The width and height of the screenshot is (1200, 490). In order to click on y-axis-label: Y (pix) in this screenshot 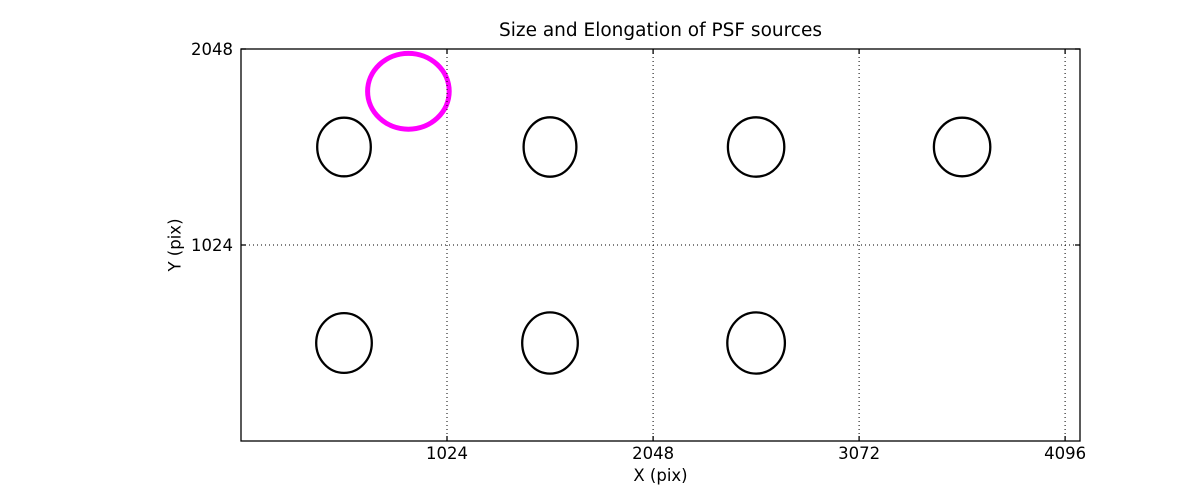, I will do `click(175, 245)`.